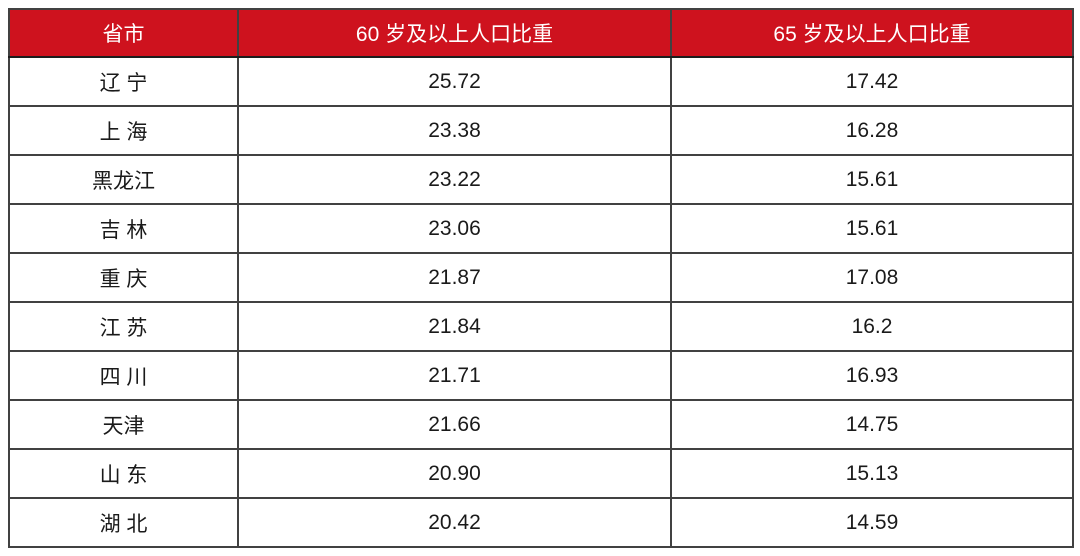  Describe the element at coordinates (454, 522) in the screenshot. I see `age60-cell: 20.42` at that location.